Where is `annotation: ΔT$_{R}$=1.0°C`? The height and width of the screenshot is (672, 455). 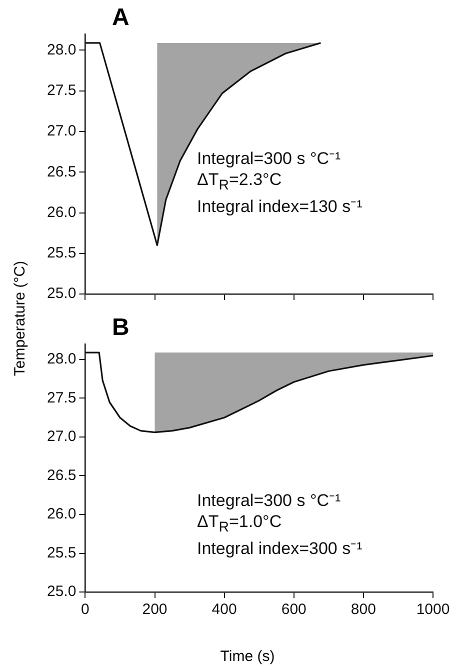 annotation: ΔT$_{R}$=1.0°C is located at coordinates (240, 524).